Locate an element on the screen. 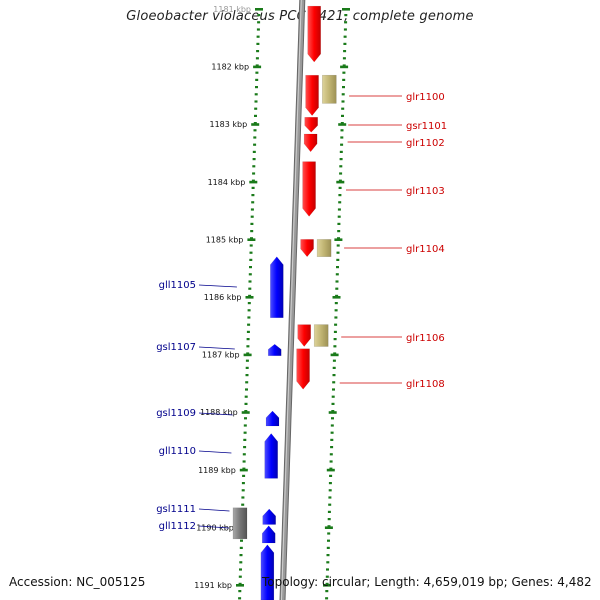 The width and height of the screenshot is (600, 600). gene-label-glr1103: glr1103 is located at coordinates (425, 191).